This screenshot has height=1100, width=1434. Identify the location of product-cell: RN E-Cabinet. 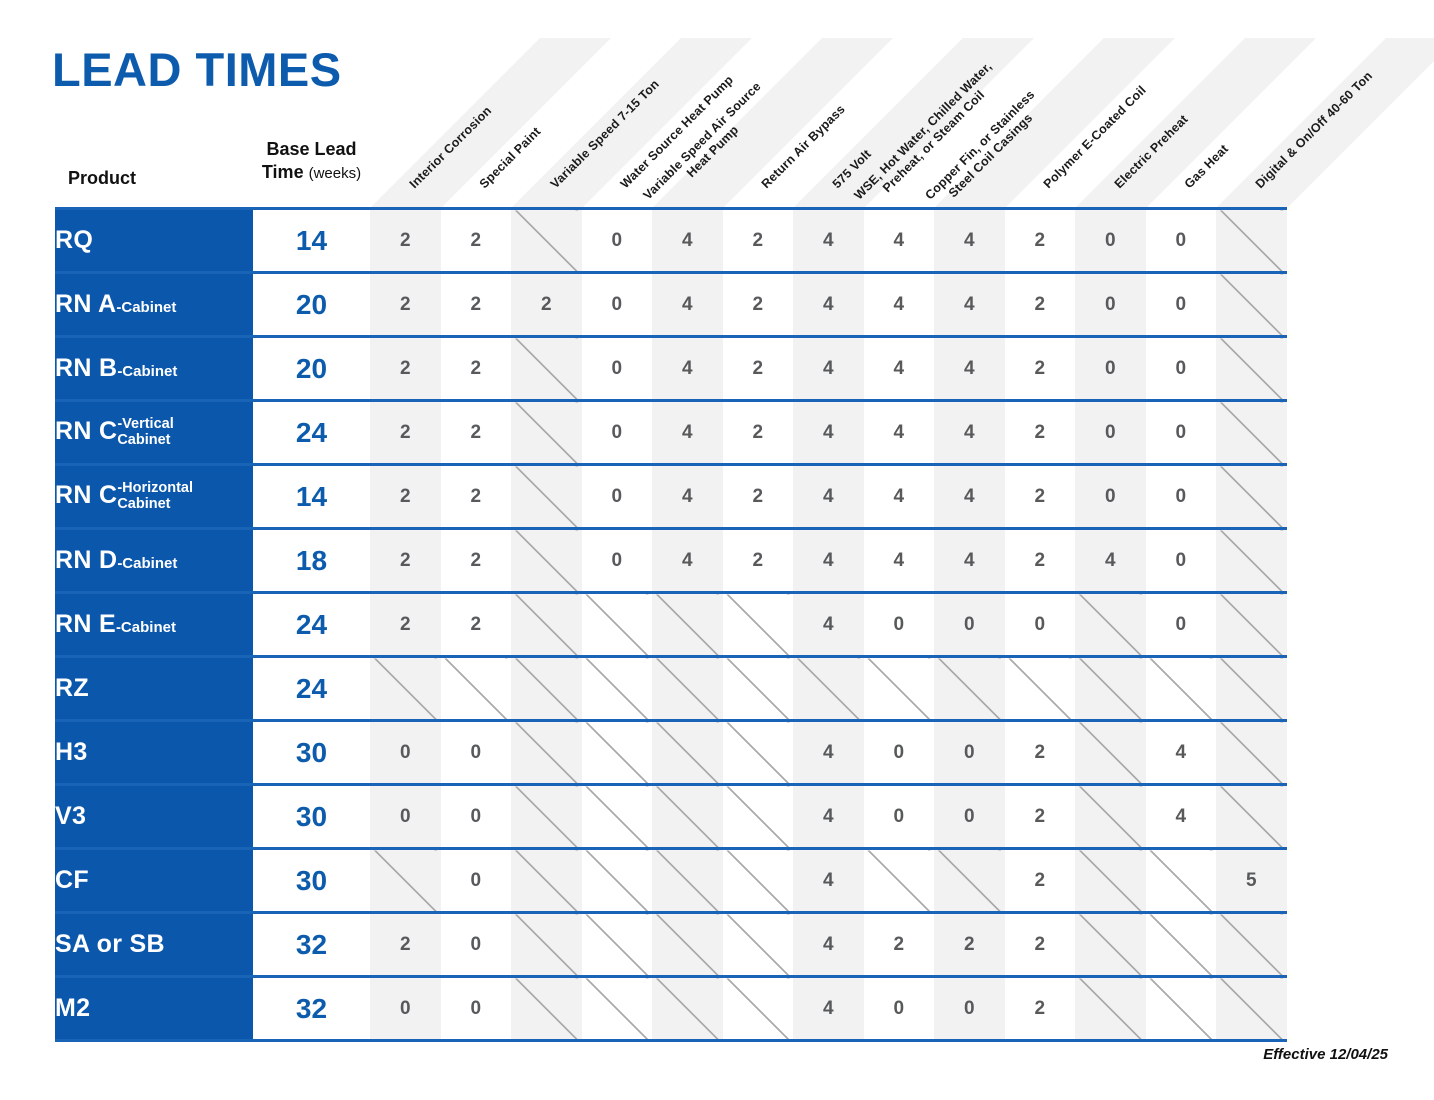
(154, 625).